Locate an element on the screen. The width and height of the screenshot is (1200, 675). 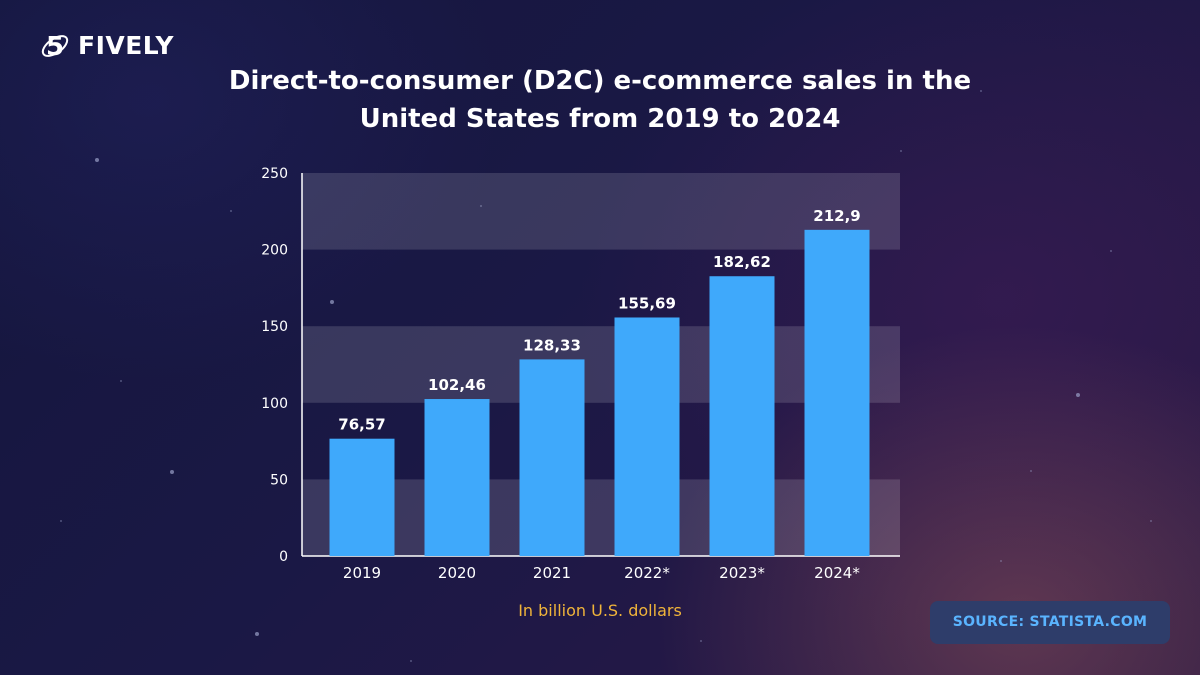
y-tick-label: 0 is located at coordinates (283, 557).